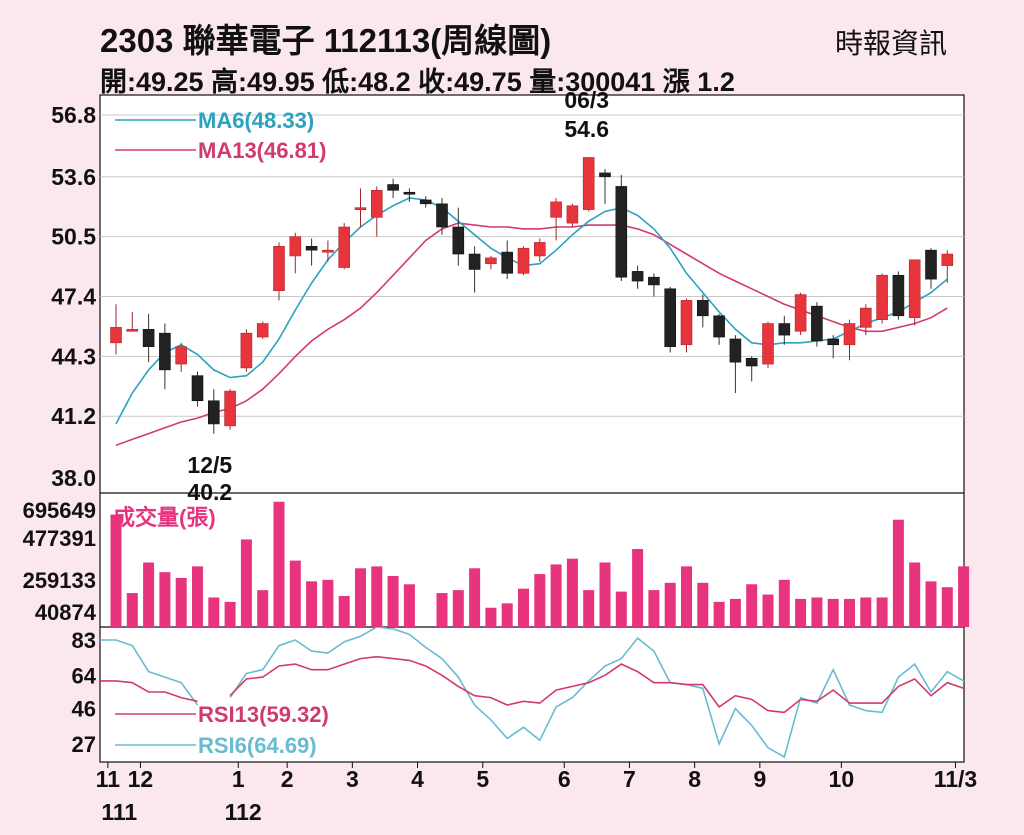 The width and height of the screenshot is (1024, 835). What do you see at coordinates (59, 510) in the screenshot?
I see `volume-tick-label: 695649` at bounding box center [59, 510].